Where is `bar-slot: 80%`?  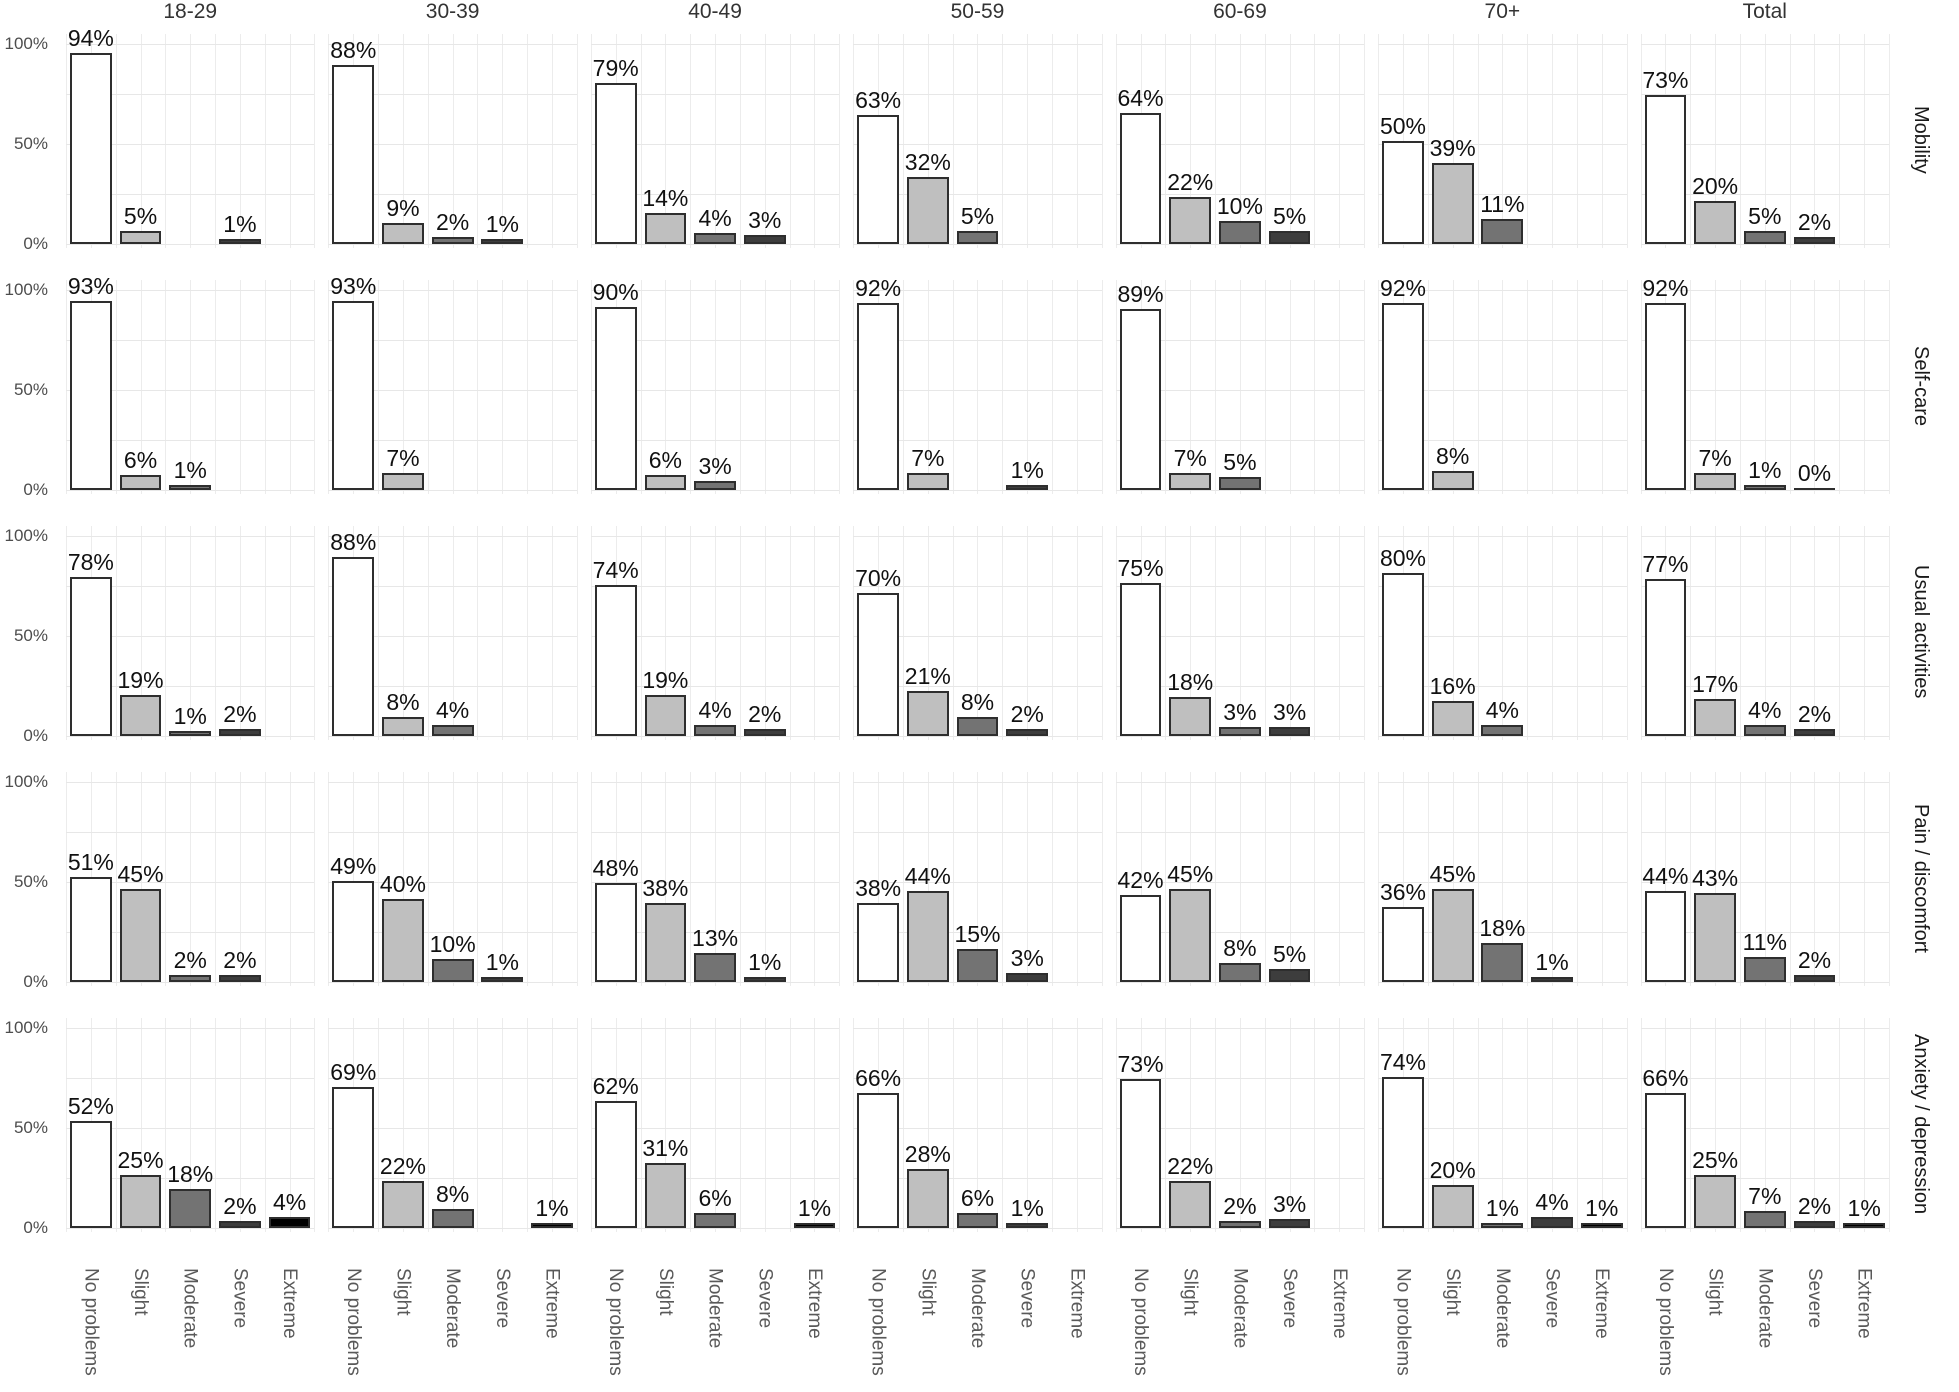 bar-slot: 80% is located at coordinates (1403, 632).